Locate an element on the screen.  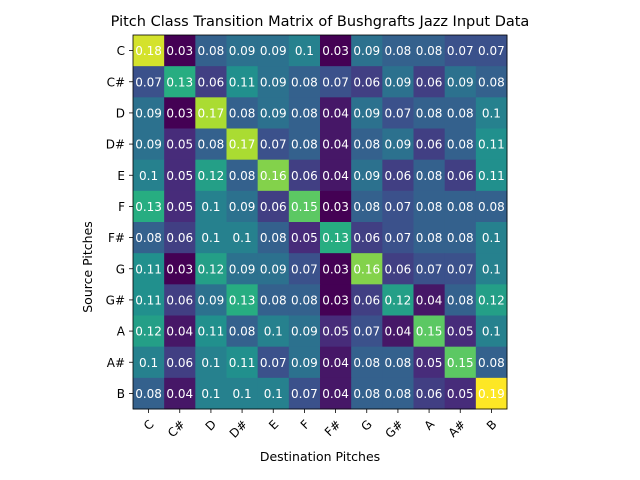
y-axis-label: Source Pitches is located at coordinates (87, 267).